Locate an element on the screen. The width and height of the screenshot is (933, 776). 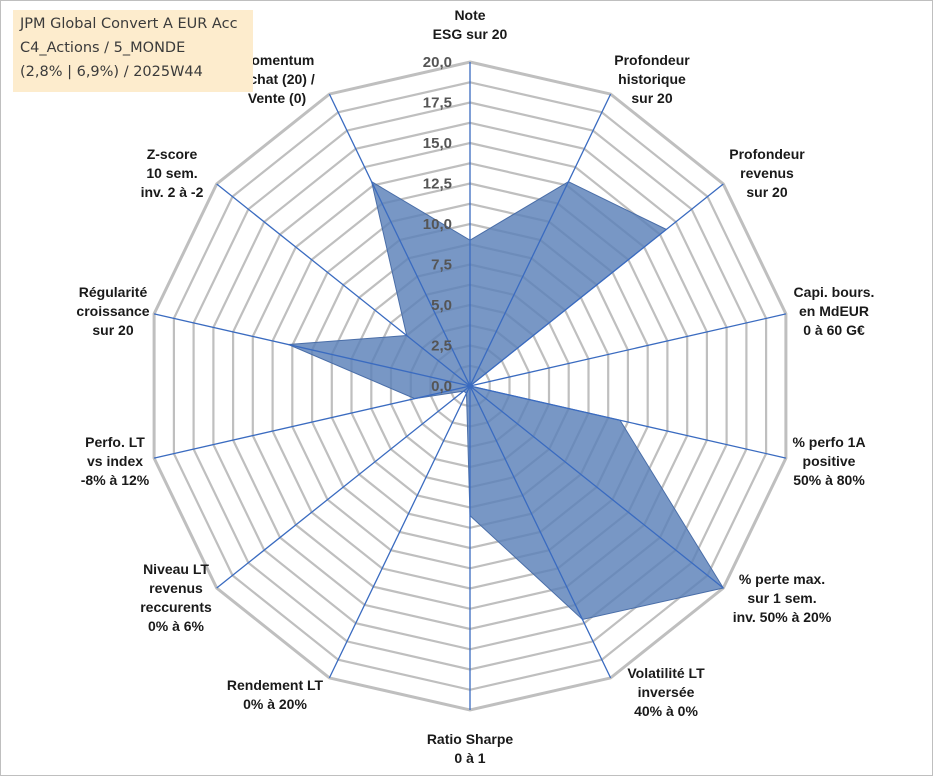
axis-label: Capi. bours. en MdEUR 0 à 60 G€ is located at coordinates (834, 311).